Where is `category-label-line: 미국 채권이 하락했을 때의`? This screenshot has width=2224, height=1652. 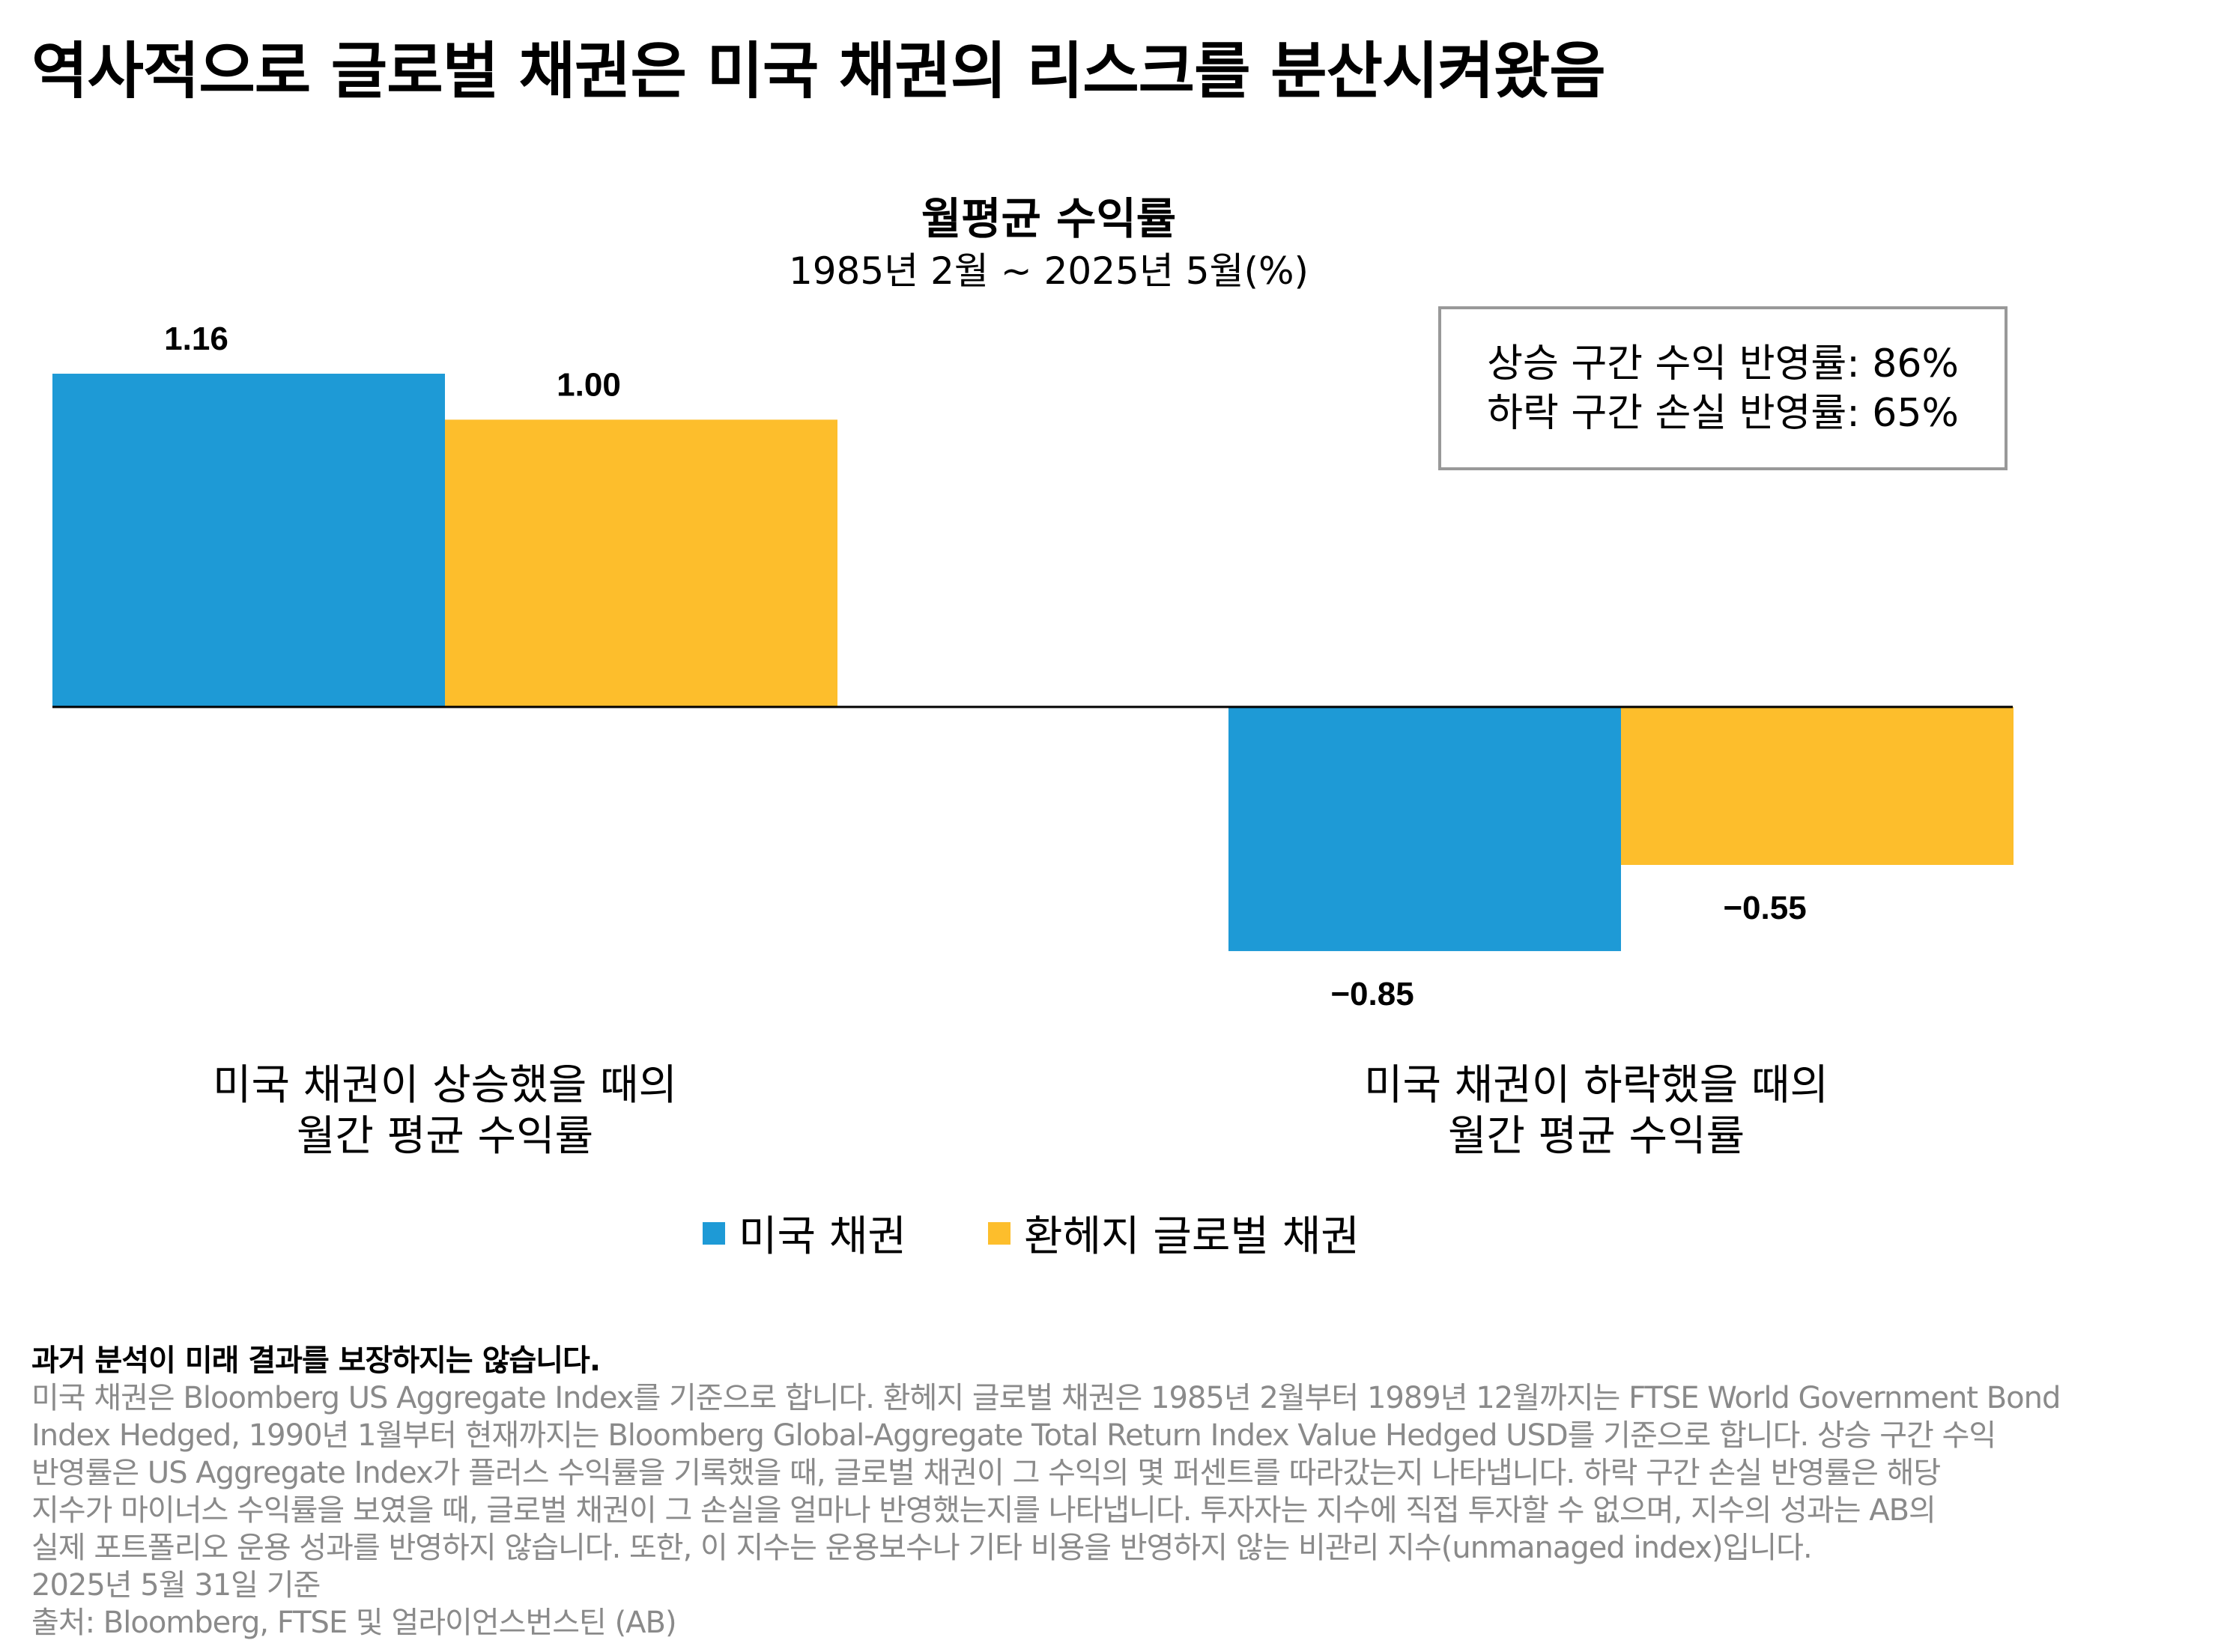 category-label-line: 미국 채권이 하락했을 때의 is located at coordinates (1596, 1085).